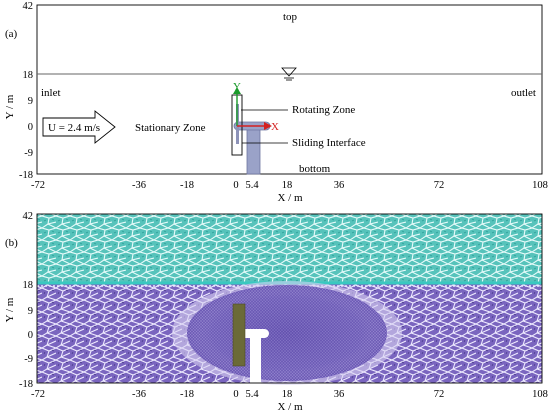 Image resolution: width=550 pixels, height=417 pixels. I want to click on turbine-mesh-cutout, so click(250, 343).